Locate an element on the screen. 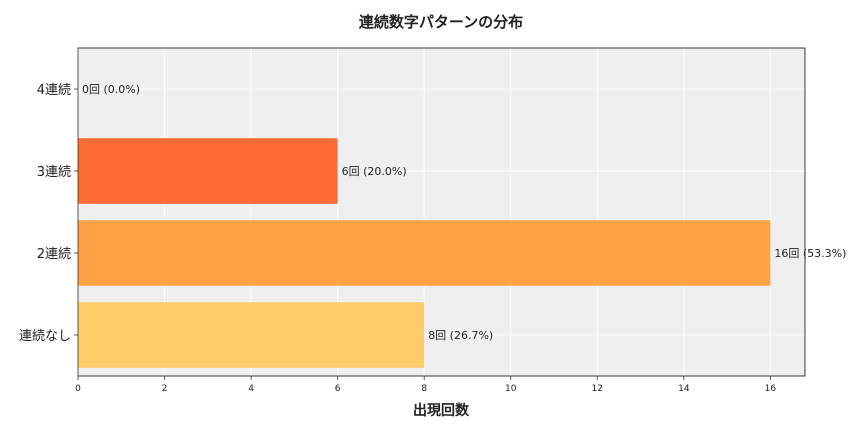 The height and width of the screenshot is (432, 864). x-tick-label: 12 is located at coordinates (597, 389).